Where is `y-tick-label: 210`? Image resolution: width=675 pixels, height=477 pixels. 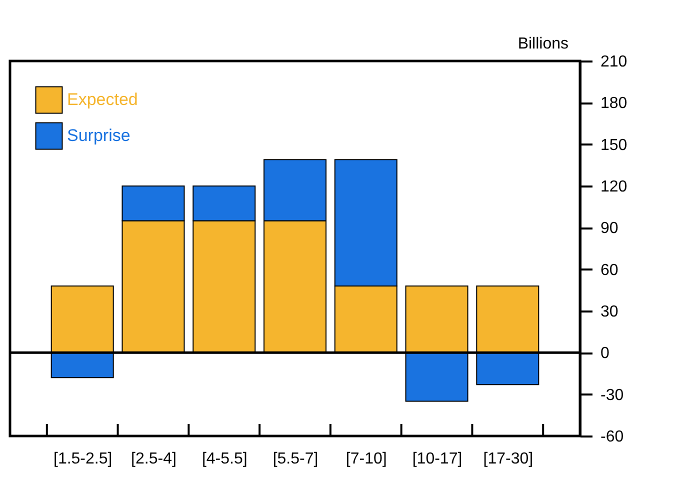
y-tick-label: 210 is located at coordinates (614, 62).